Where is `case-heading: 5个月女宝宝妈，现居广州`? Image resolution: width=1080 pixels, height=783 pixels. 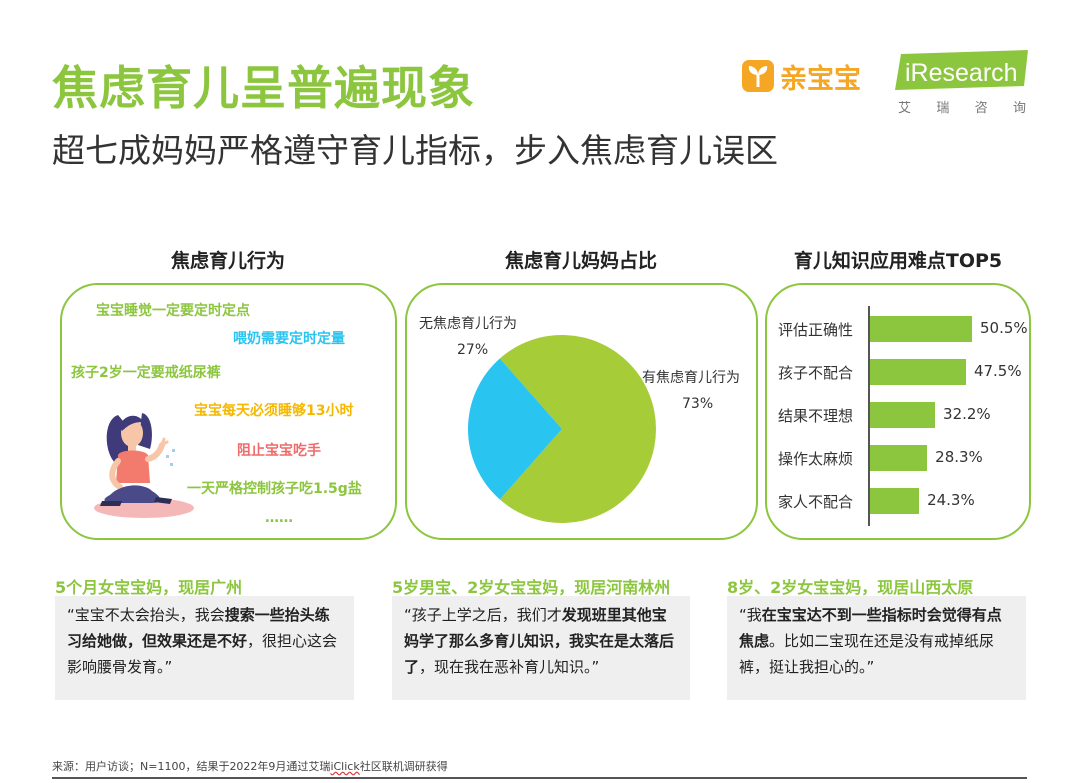 case-heading: 5个月女宝宝妈，现居广州 is located at coordinates (149, 587).